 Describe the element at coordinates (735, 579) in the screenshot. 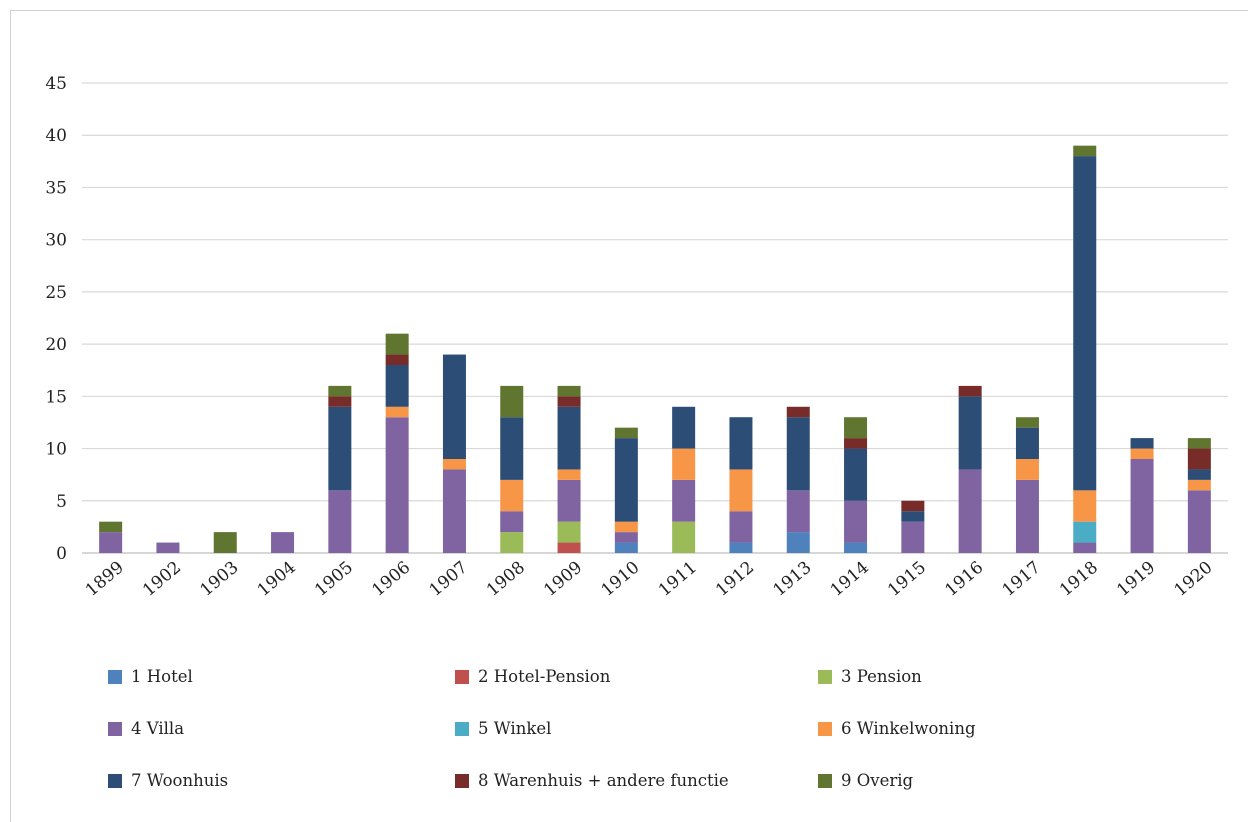

I see `x-tick-label: 1912` at that location.